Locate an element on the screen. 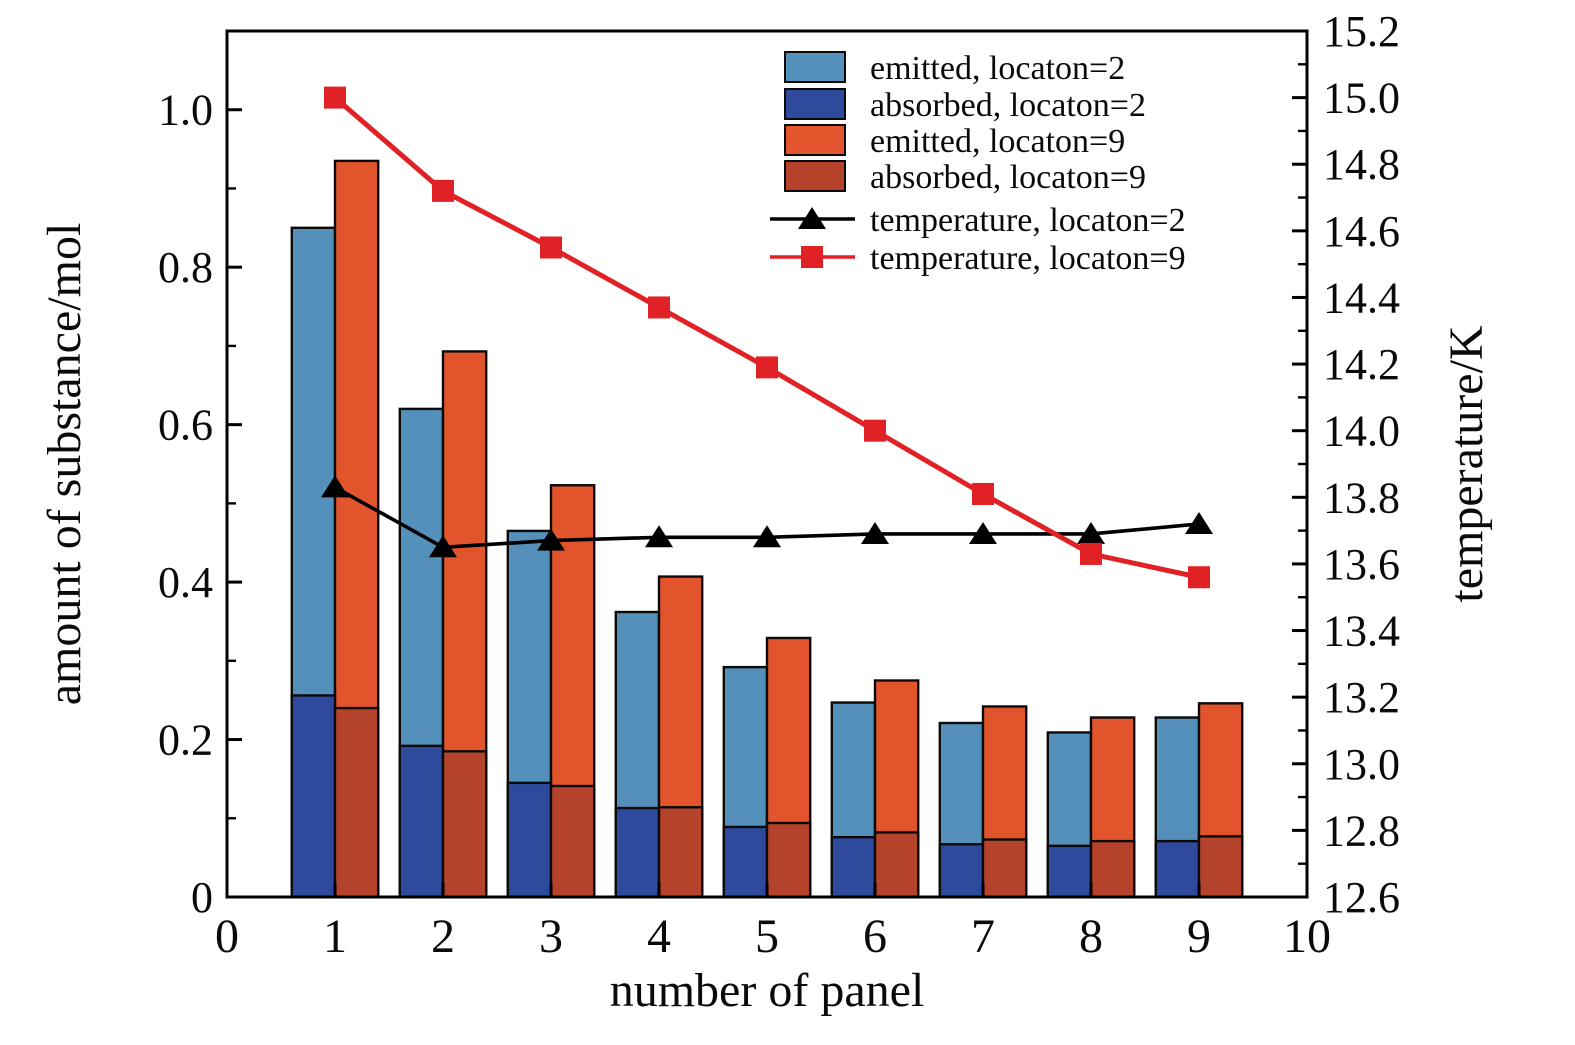 This screenshot has width=1575, height=1045. y-right-tick-label: 13.4 is located at coordinates (1361, 631).